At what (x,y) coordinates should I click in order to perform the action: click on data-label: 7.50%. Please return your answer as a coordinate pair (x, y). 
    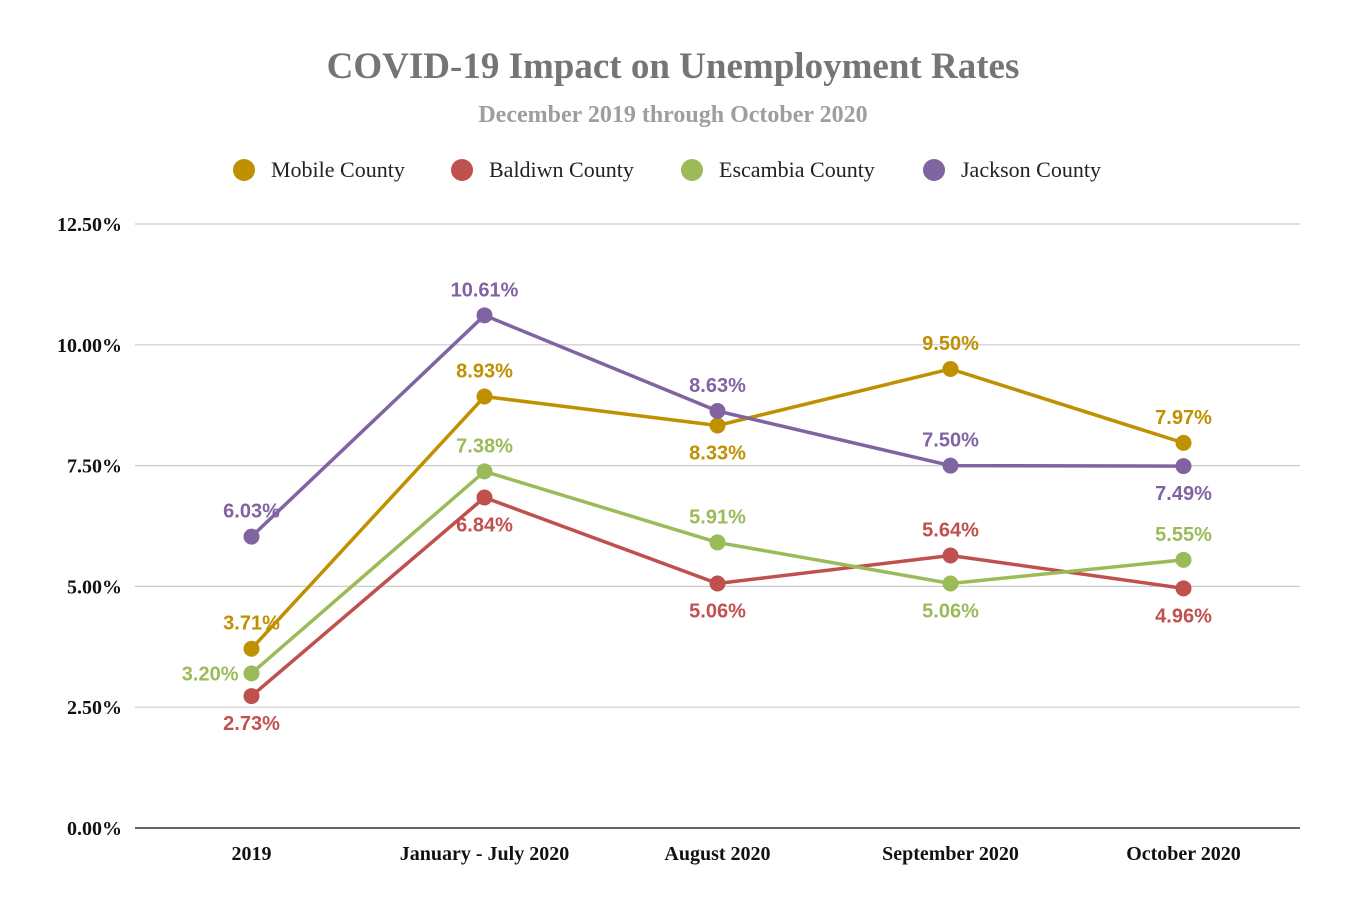
    Looking at the image, I should click on (950, 441).